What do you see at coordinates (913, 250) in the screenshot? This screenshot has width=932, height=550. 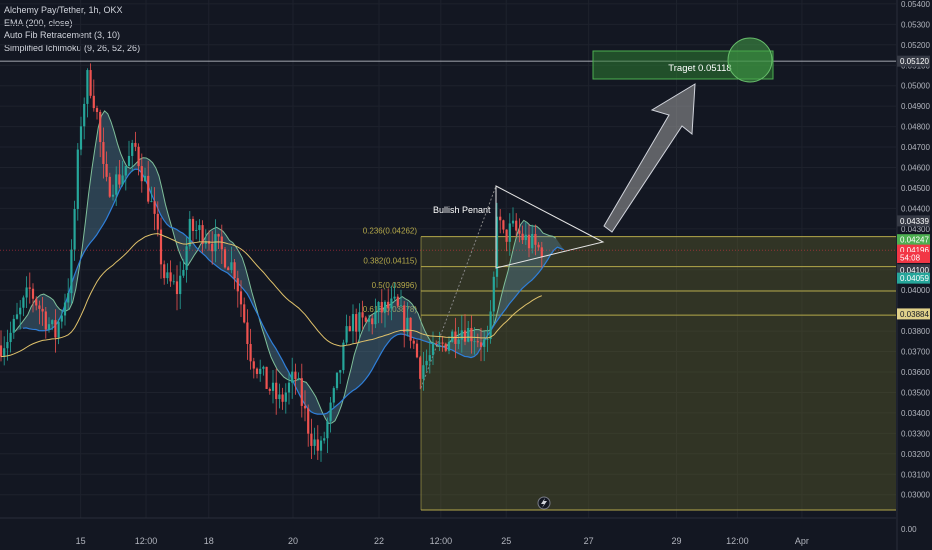 I see `price-tag: 0.04196` at bounding box center [913, 250].